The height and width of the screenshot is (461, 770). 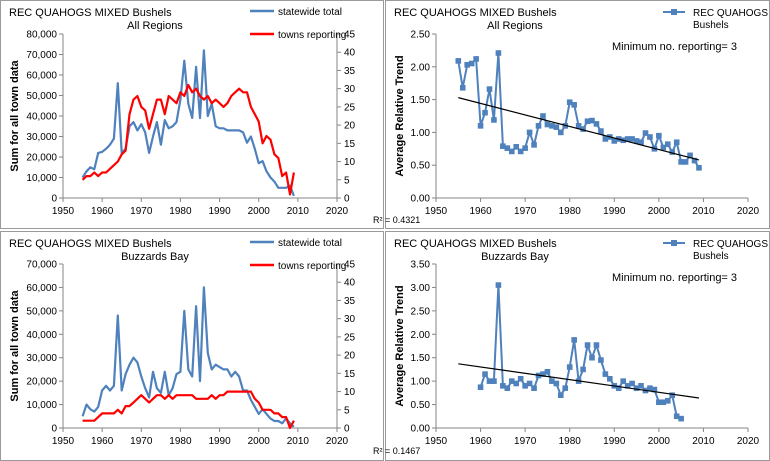 I want to click on y2-tick-label: 15, so click(x=350, y=144).